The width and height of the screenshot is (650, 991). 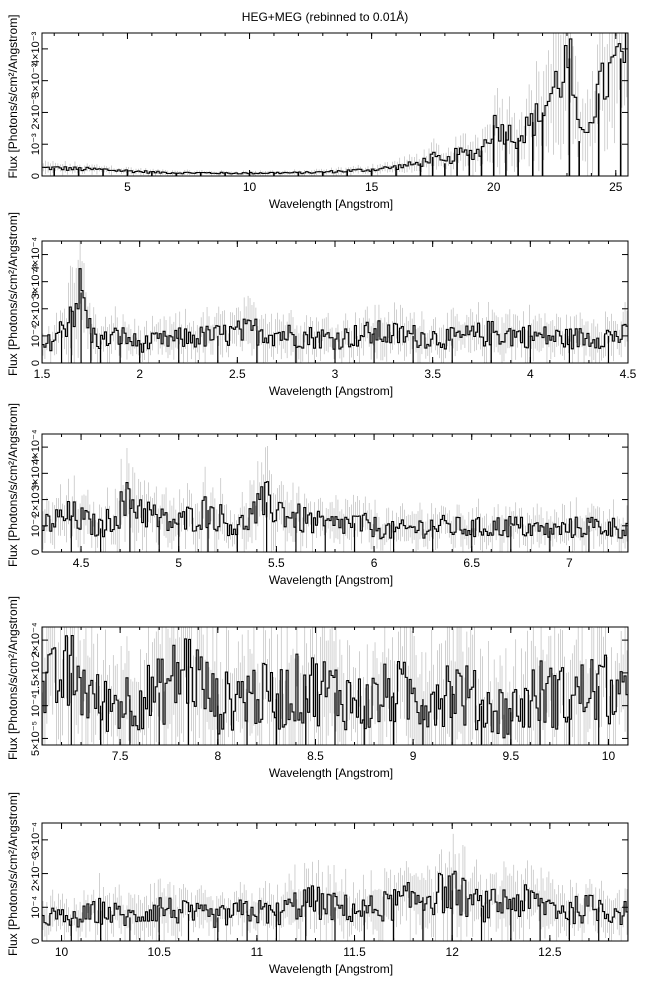 I want to click on x-tick-label: 11.5, so click(x=354, y=952).